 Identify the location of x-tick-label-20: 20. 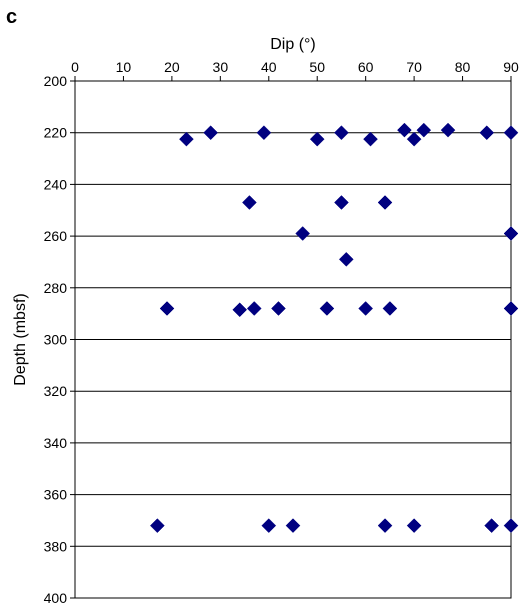
(172, 67).